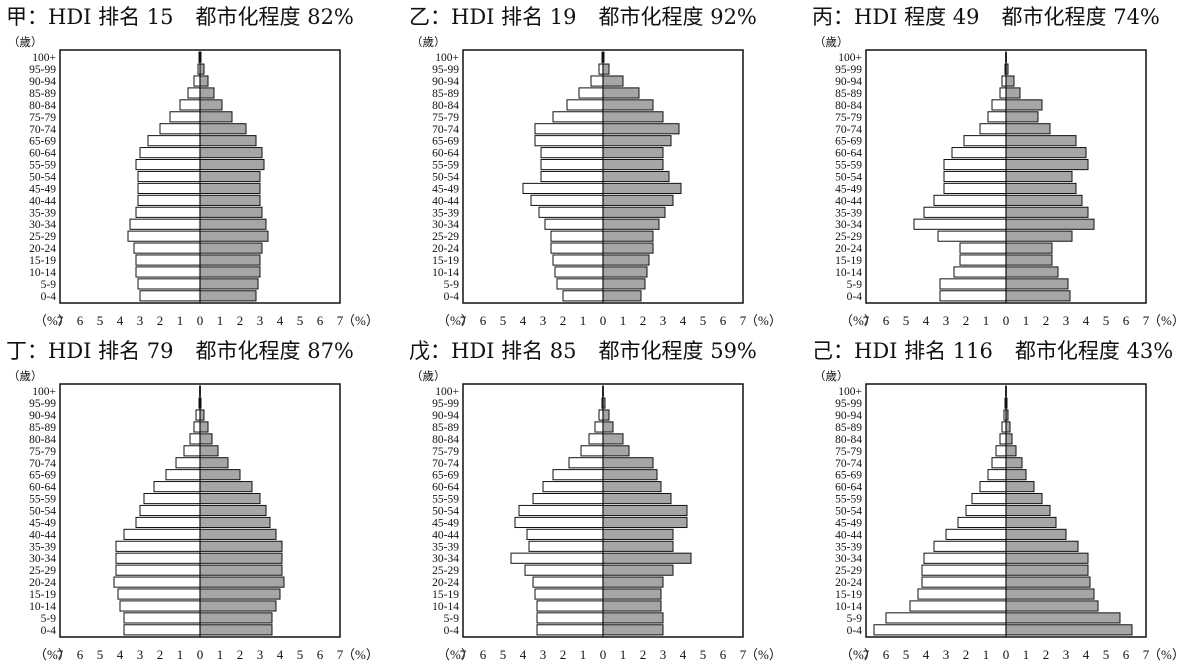  Describe the element at coordinates (1094, 351) in the screenshot. I see `panel-urbanization: 都市化程度 43%` at that location.